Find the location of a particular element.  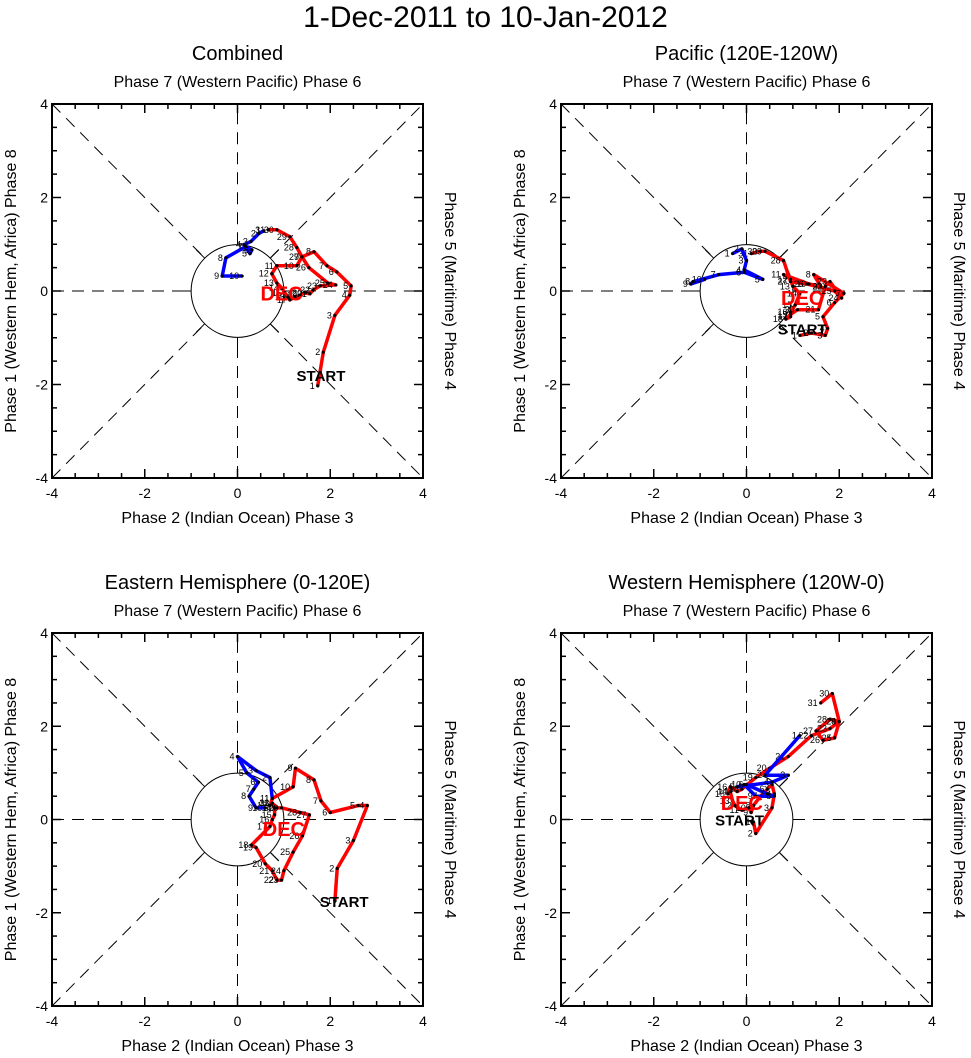

x-tick-label: -2 is located at coordinates (654, 493).